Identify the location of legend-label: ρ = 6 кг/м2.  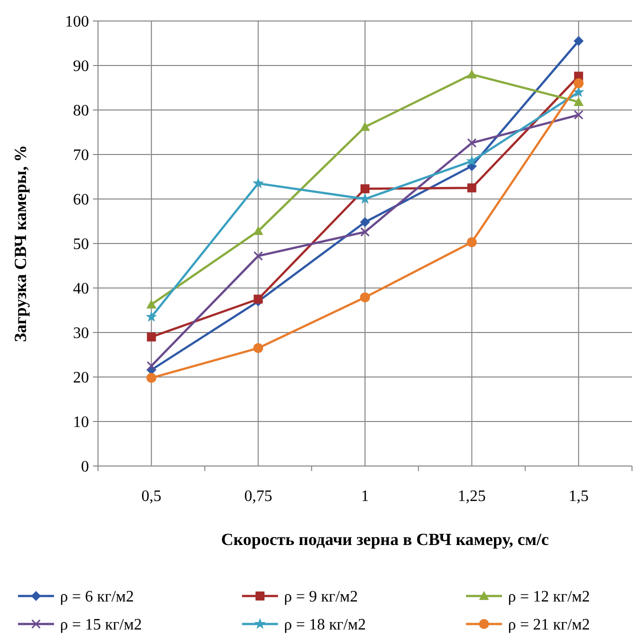
(97, 597).